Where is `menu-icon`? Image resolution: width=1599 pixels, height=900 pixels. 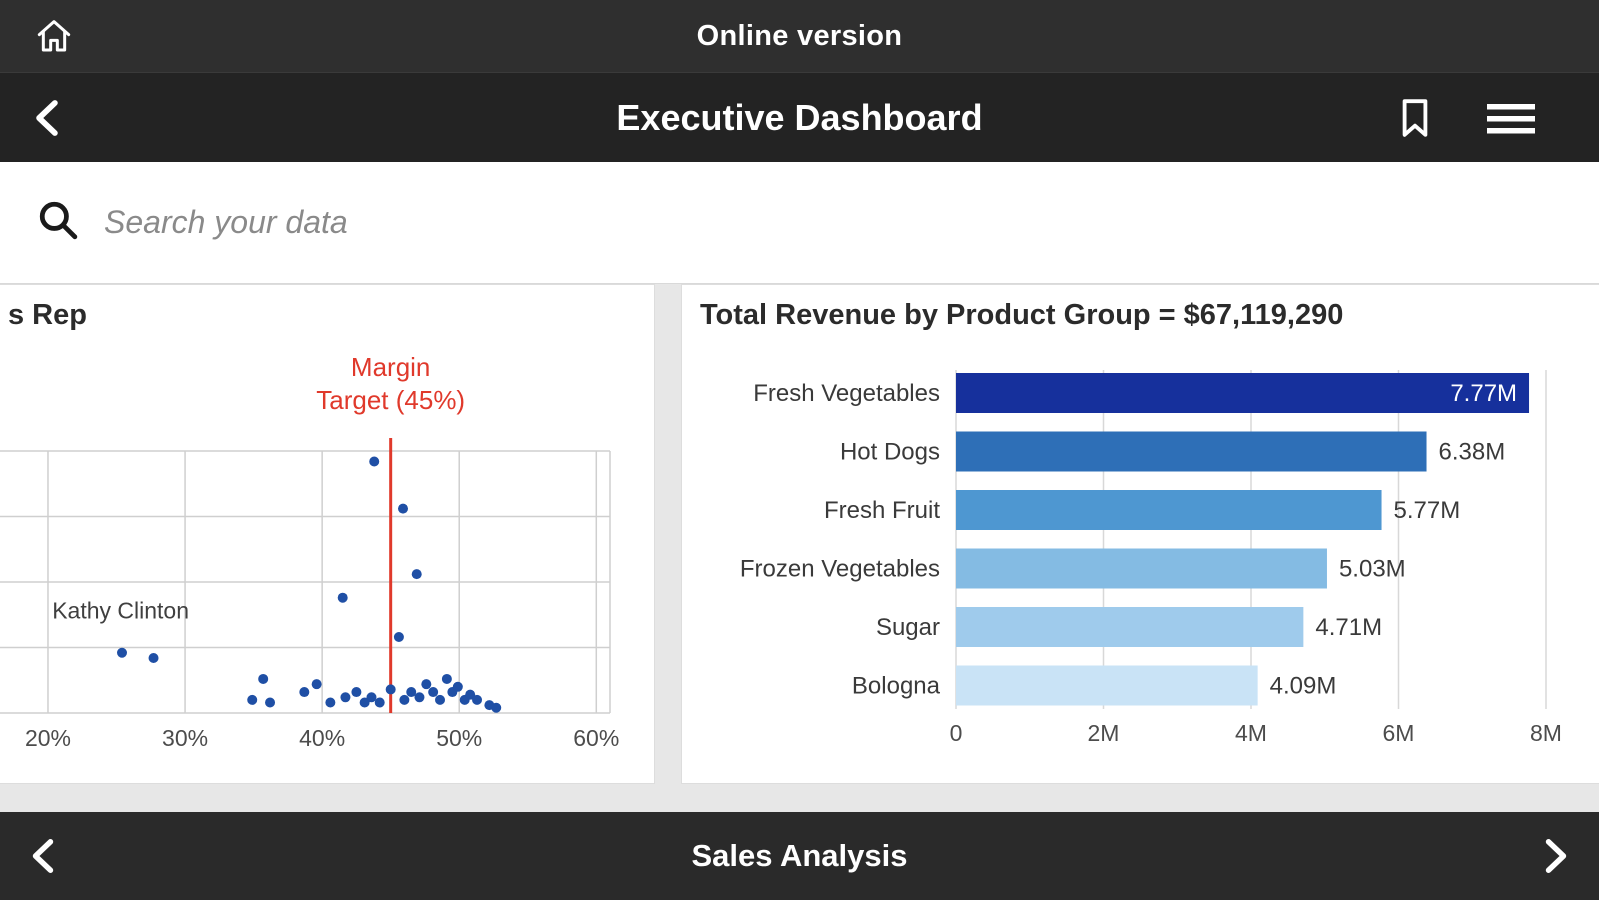
menu-icon is located at coordinates (1511, 121).